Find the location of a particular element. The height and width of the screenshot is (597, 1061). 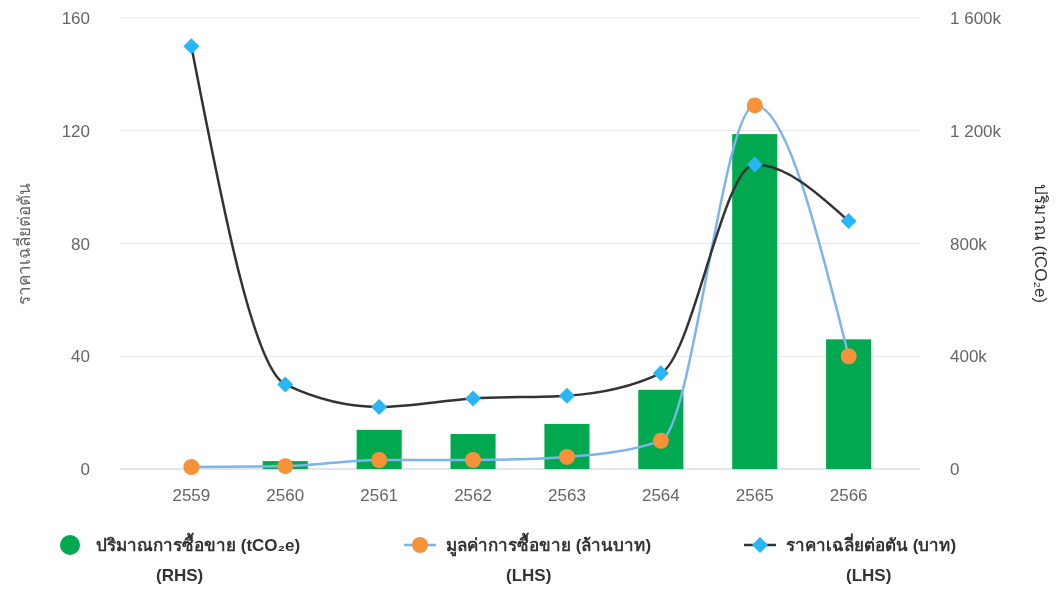

y-tick-label: 40 is located at coordinates (80, 357).